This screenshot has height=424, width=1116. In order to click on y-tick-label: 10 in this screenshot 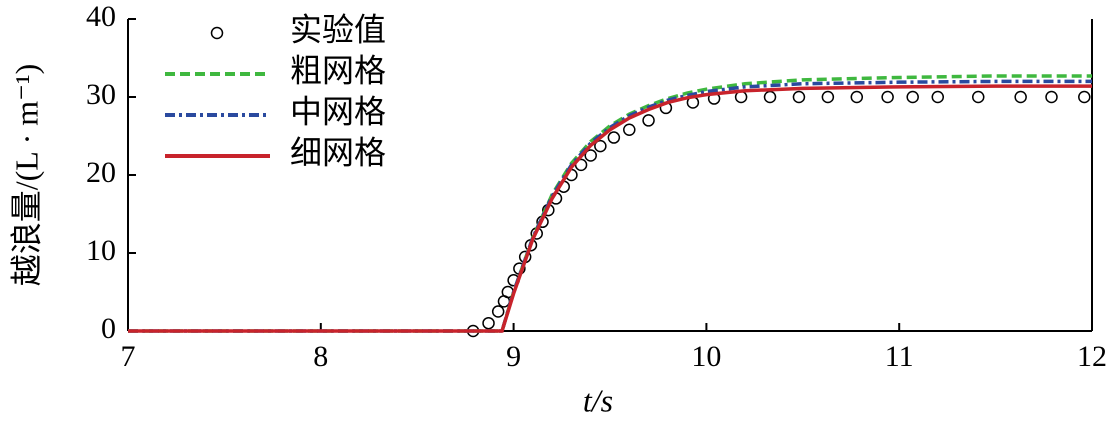, I will do `click(101, 250)`.